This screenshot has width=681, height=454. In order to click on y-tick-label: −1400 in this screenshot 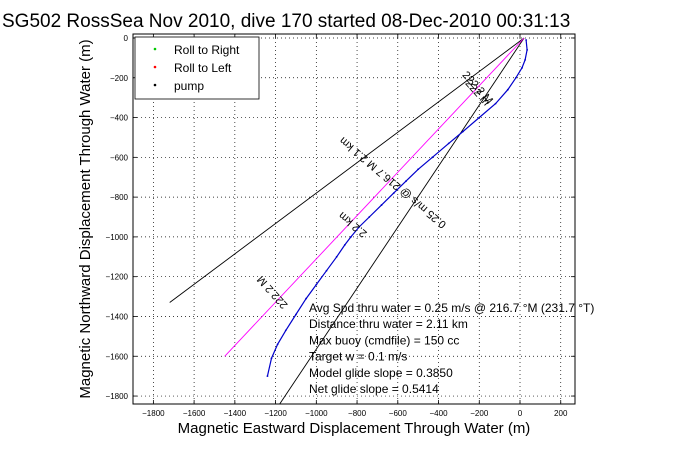, I will do `click(117, 316)`.